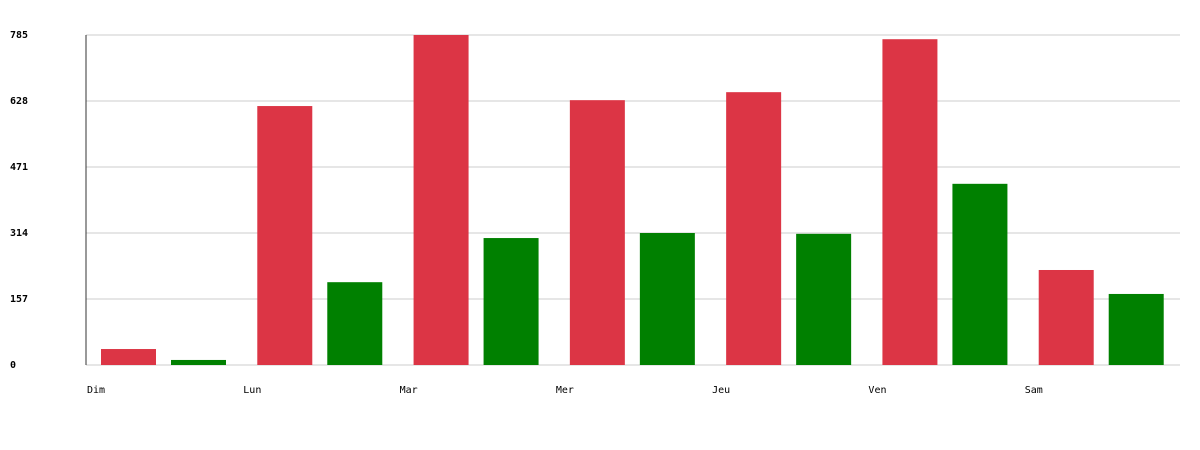 The image size is (1200, 450). Describe the element at coordinates (19, 167) in the screenshot. I see `y-tick-label: 471` at that location.